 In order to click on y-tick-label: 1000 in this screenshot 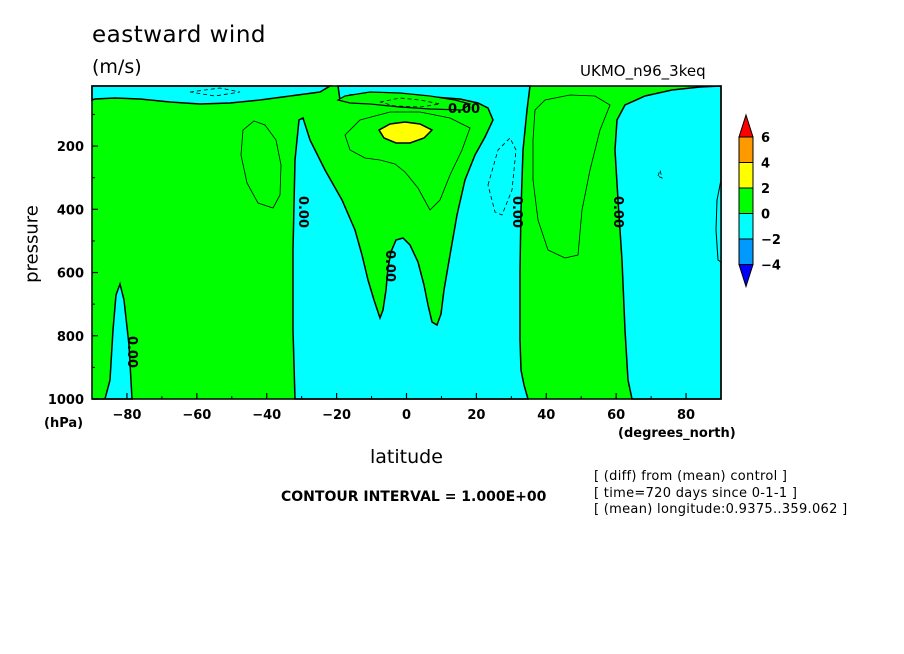, I will do `click(66, 400)`.